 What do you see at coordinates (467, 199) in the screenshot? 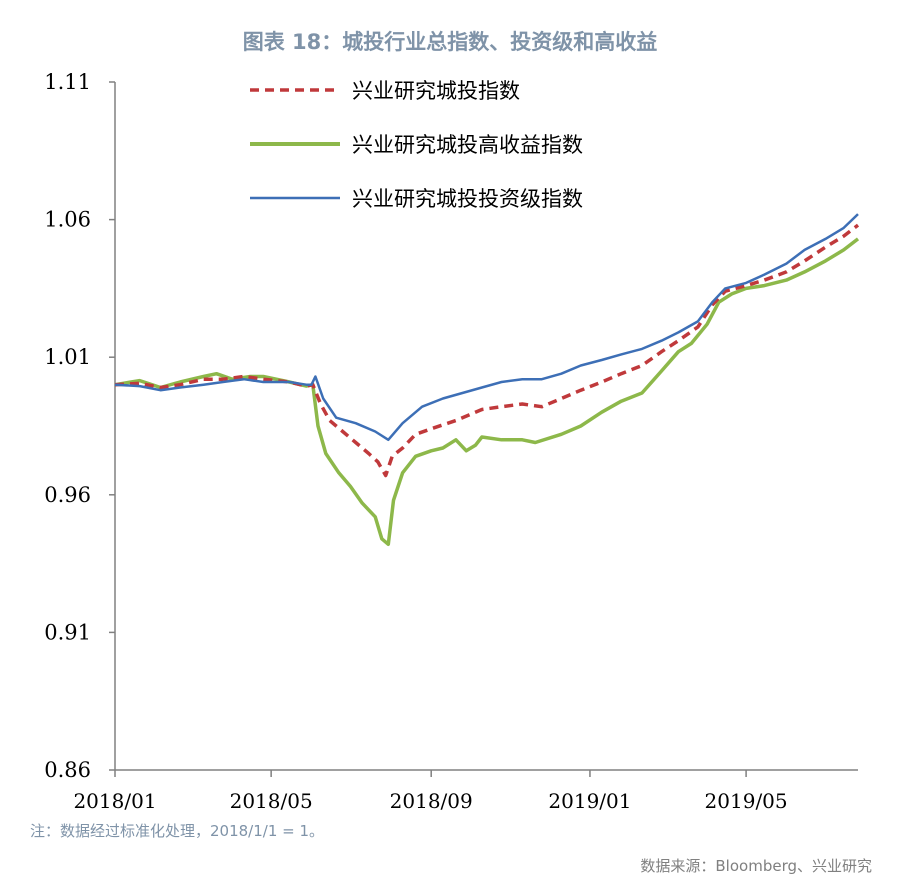
I see `legend-label-2: 兴业研究城投投资级指数` at bounding box center [467, 199].